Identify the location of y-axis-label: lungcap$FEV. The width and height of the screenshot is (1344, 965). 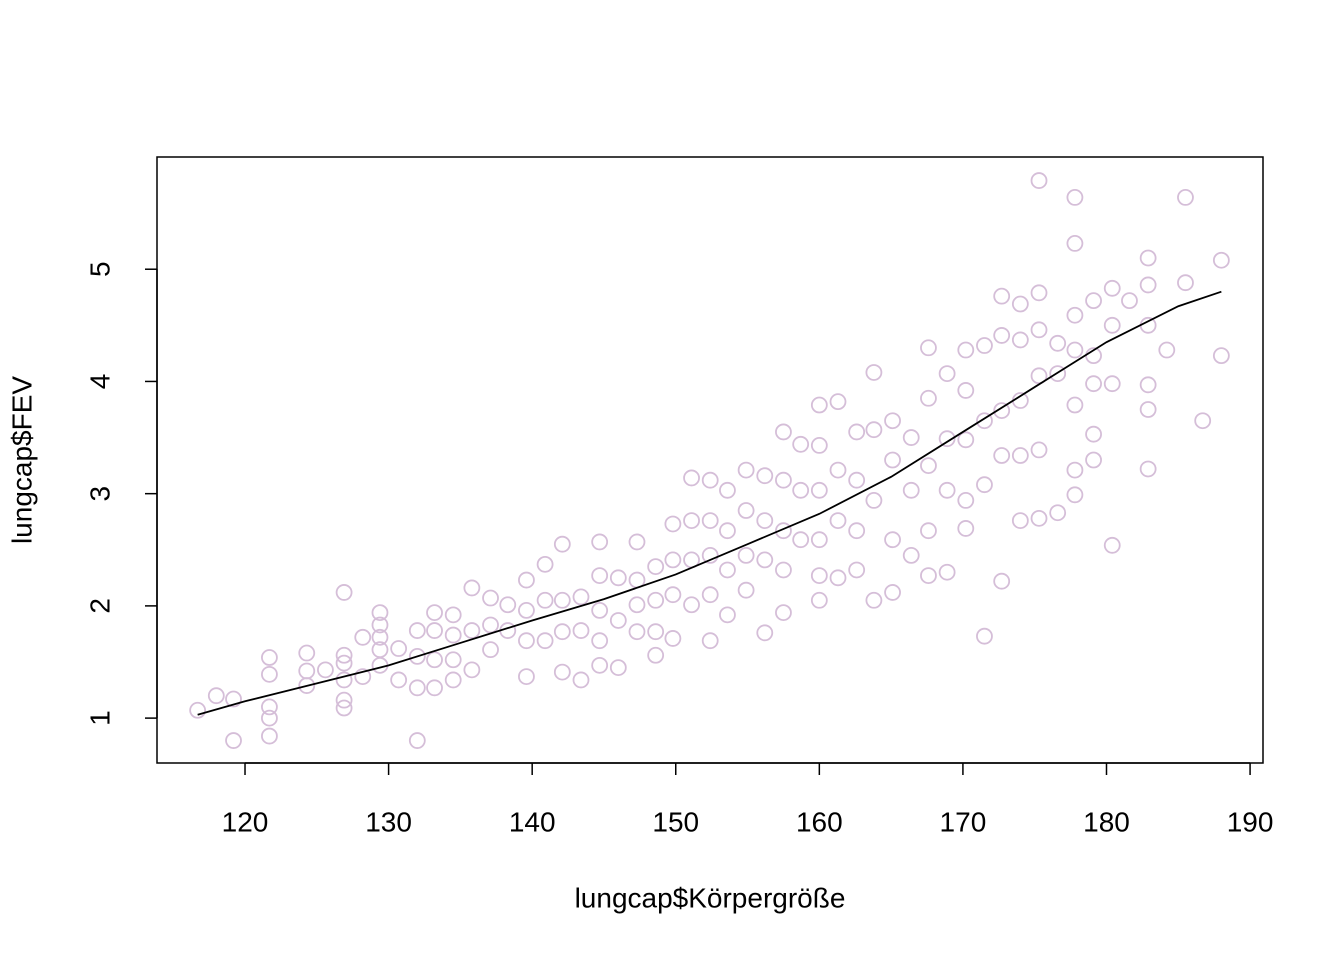
(21, 460).